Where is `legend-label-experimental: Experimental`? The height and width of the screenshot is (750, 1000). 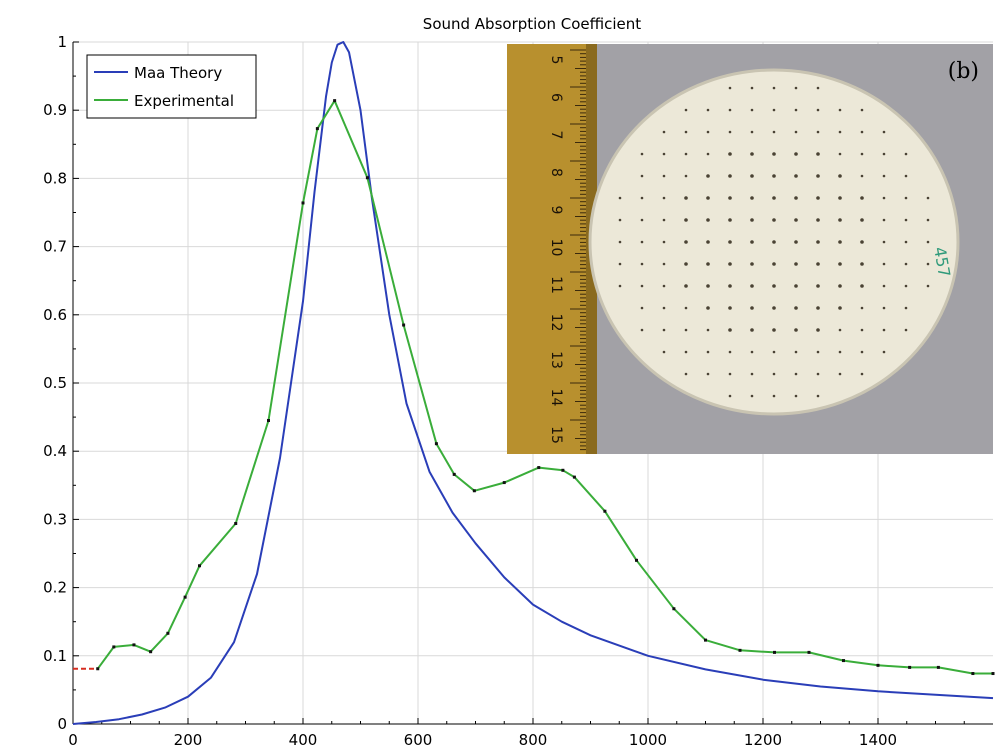 legend-label-experimental: Experimental is located at coordinates (184, 101).